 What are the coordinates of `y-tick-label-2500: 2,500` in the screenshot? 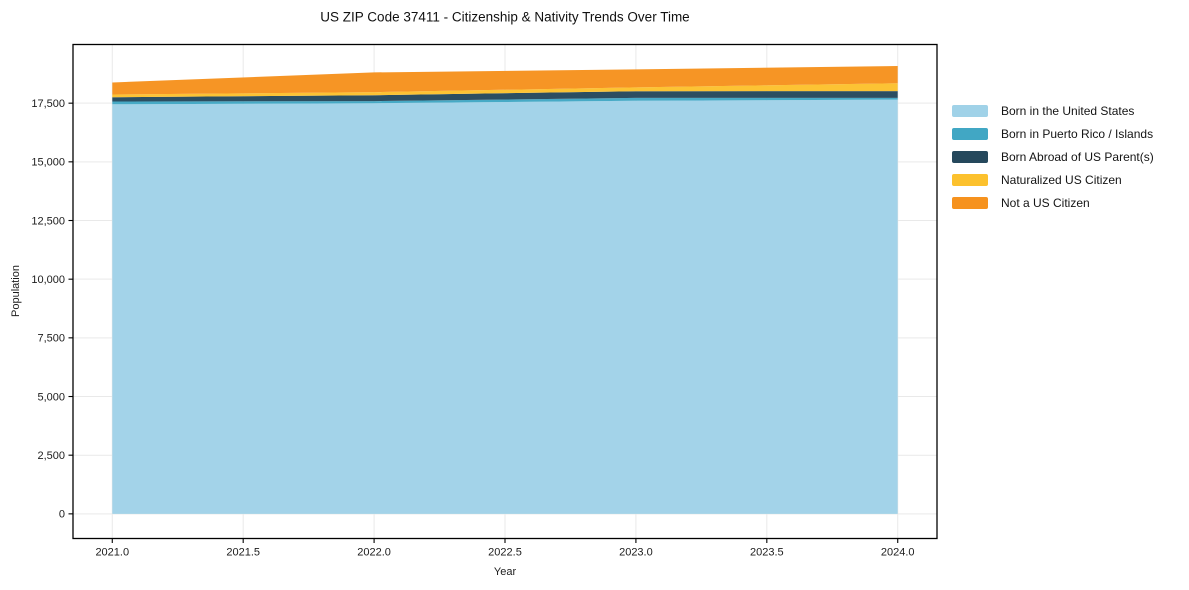 It's located at (51, 456).